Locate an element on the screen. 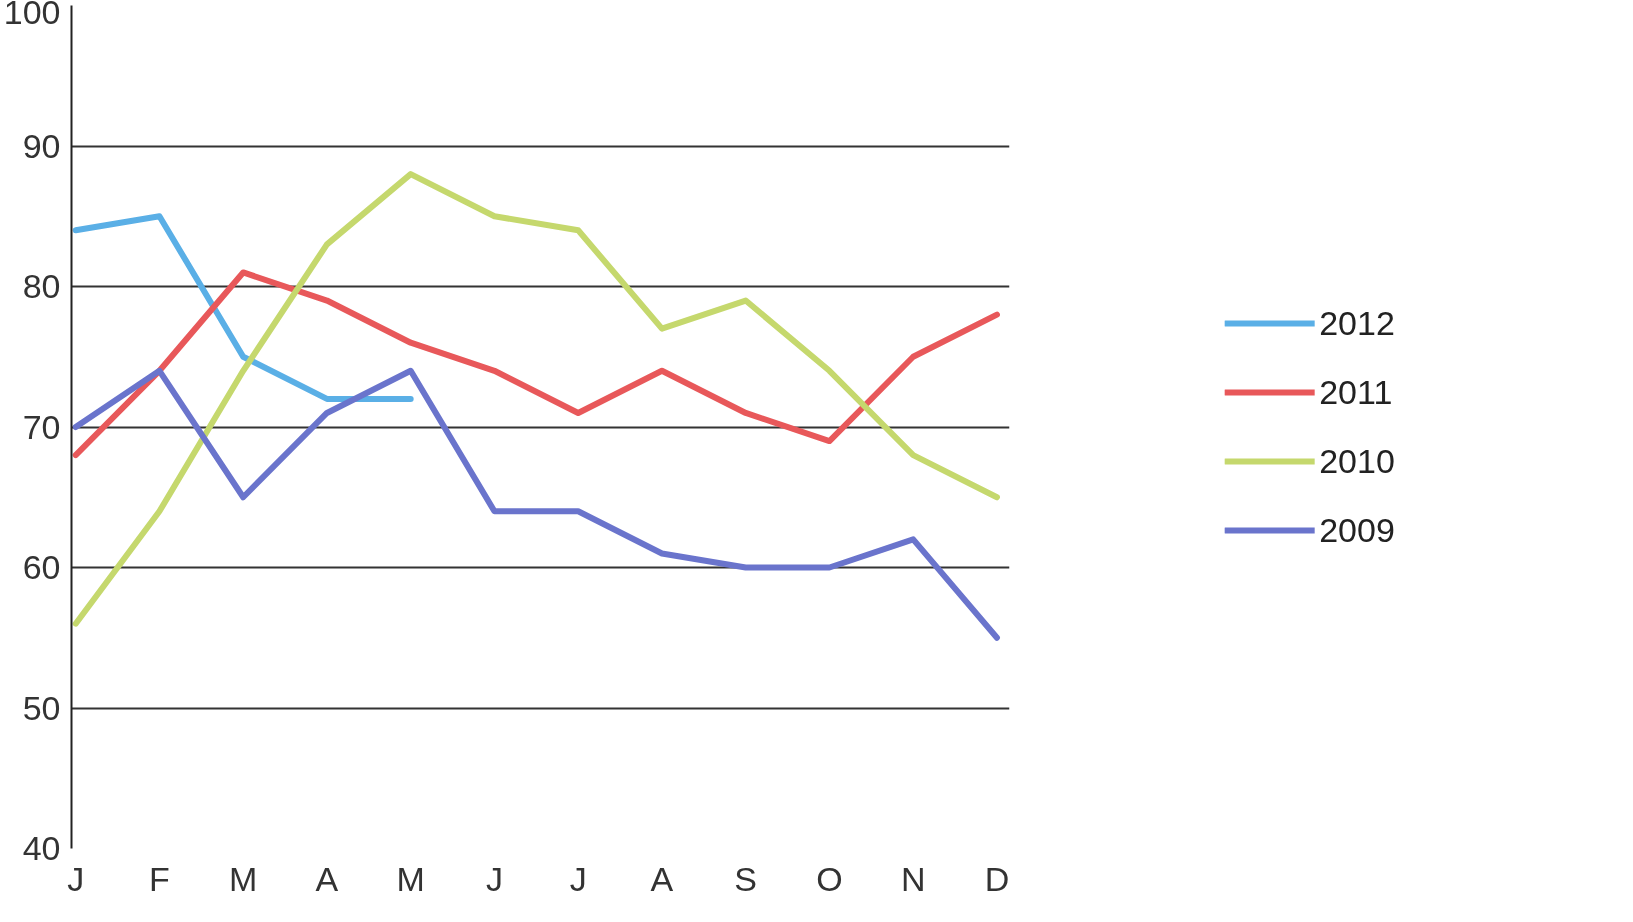 The height and width of the screenshot is (922, 1633). legend-label: 2010 is located at coordinates (1357, 461).